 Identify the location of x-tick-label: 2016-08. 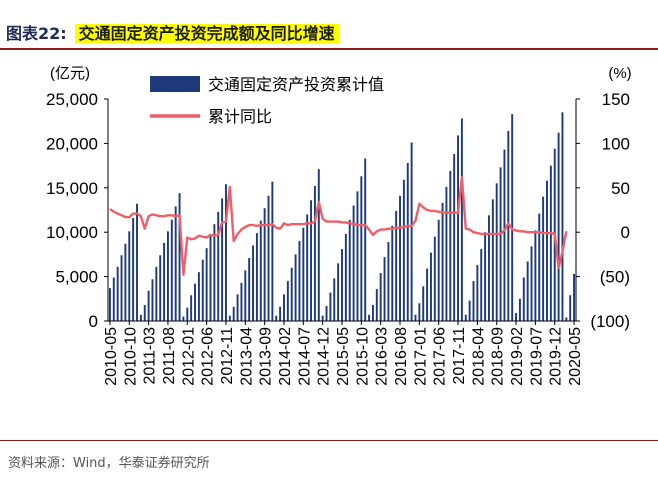
(401, 356).